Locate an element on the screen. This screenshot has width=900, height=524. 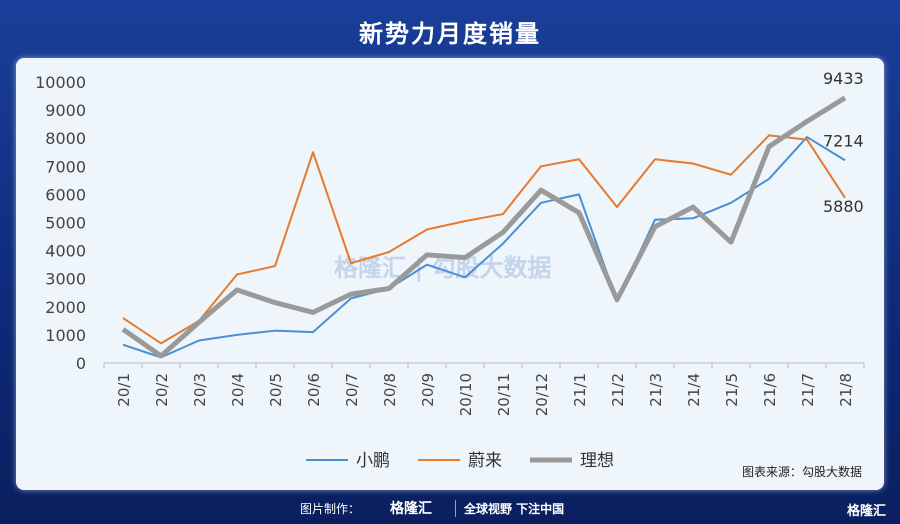
y-tick-label: 3000 is located at coordinates (65, 279).